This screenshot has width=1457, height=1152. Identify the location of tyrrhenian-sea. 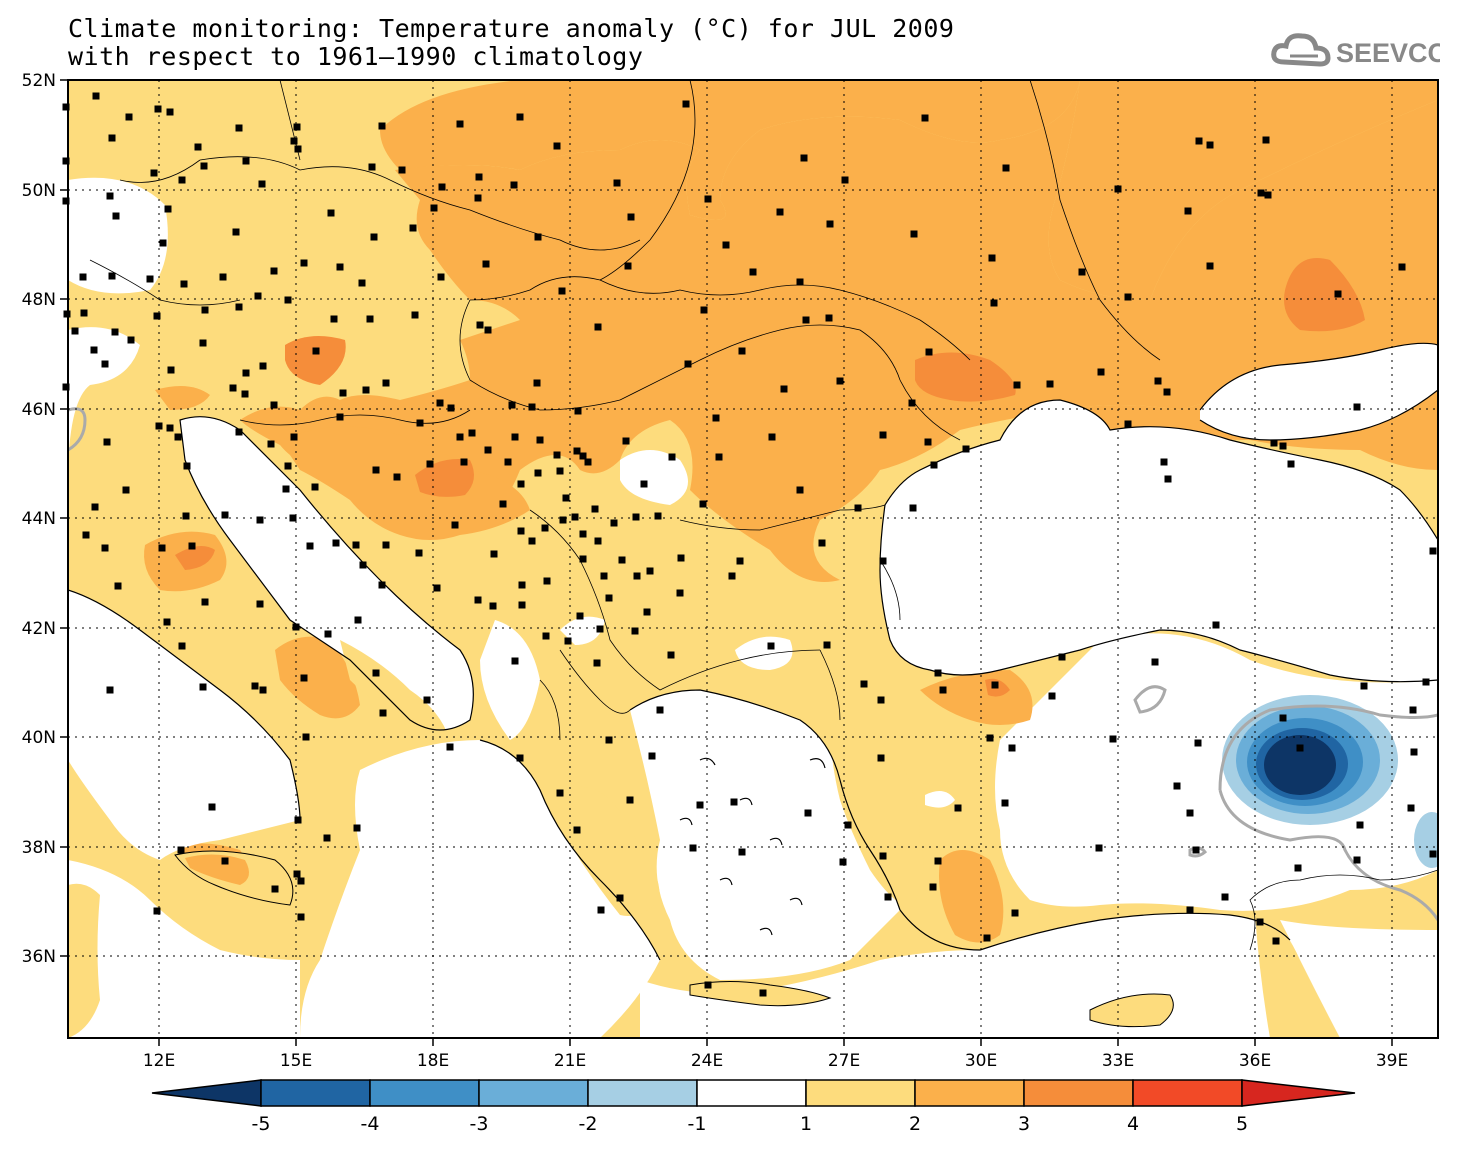
(184, 725).